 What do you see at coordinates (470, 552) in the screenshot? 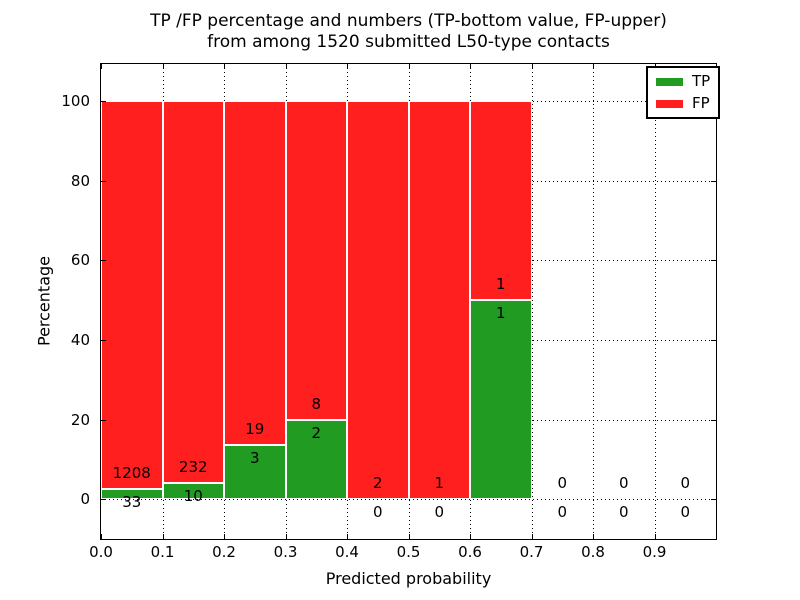
I see `x-tick-label: 0.6` at bounding box center [470, 552].